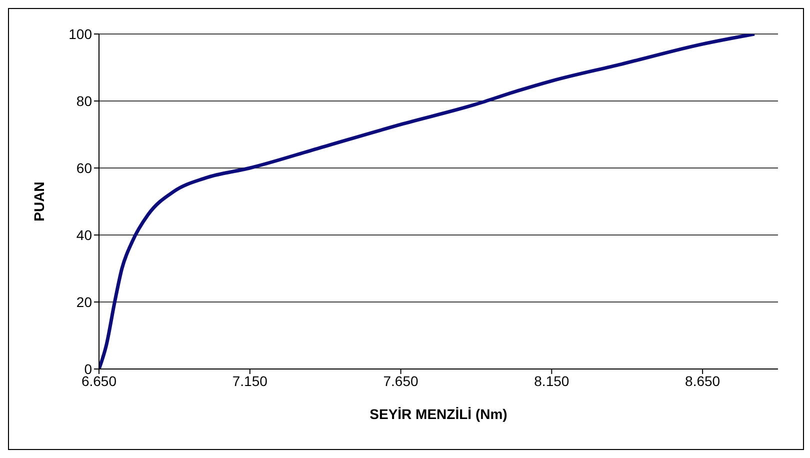 The image size is (810, 458). What do you see at coordinates (88, 368) in the screenshot?
I see `y-tick-label: 0` at bounding box center [88, 368].